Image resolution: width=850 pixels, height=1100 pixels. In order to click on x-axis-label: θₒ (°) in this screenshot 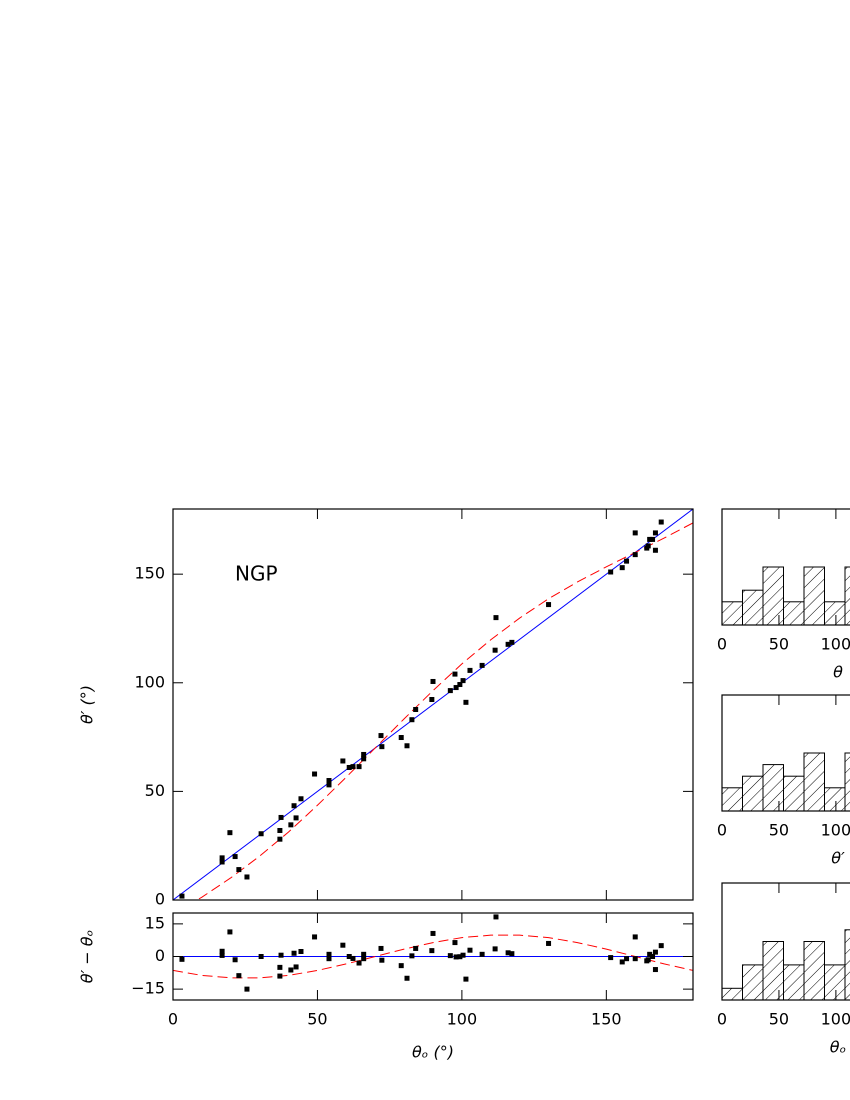, I will do `click(433, 1052)`.